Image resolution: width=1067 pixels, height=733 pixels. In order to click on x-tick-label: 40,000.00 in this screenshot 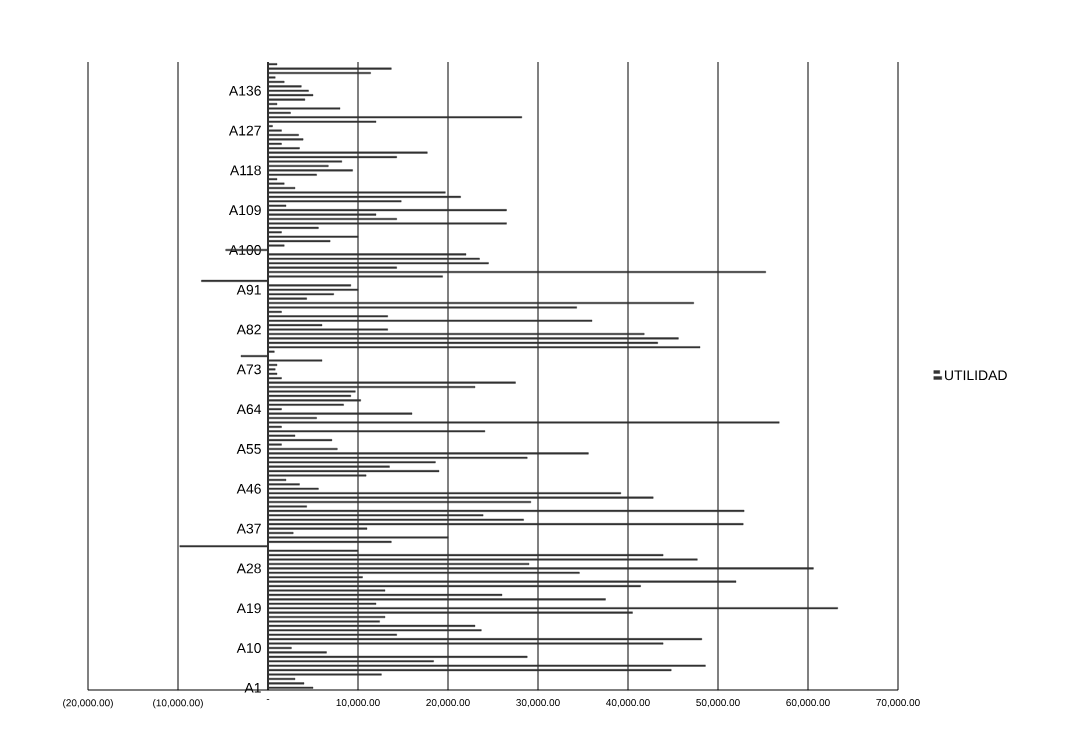, I will do `click(628, 703)`.